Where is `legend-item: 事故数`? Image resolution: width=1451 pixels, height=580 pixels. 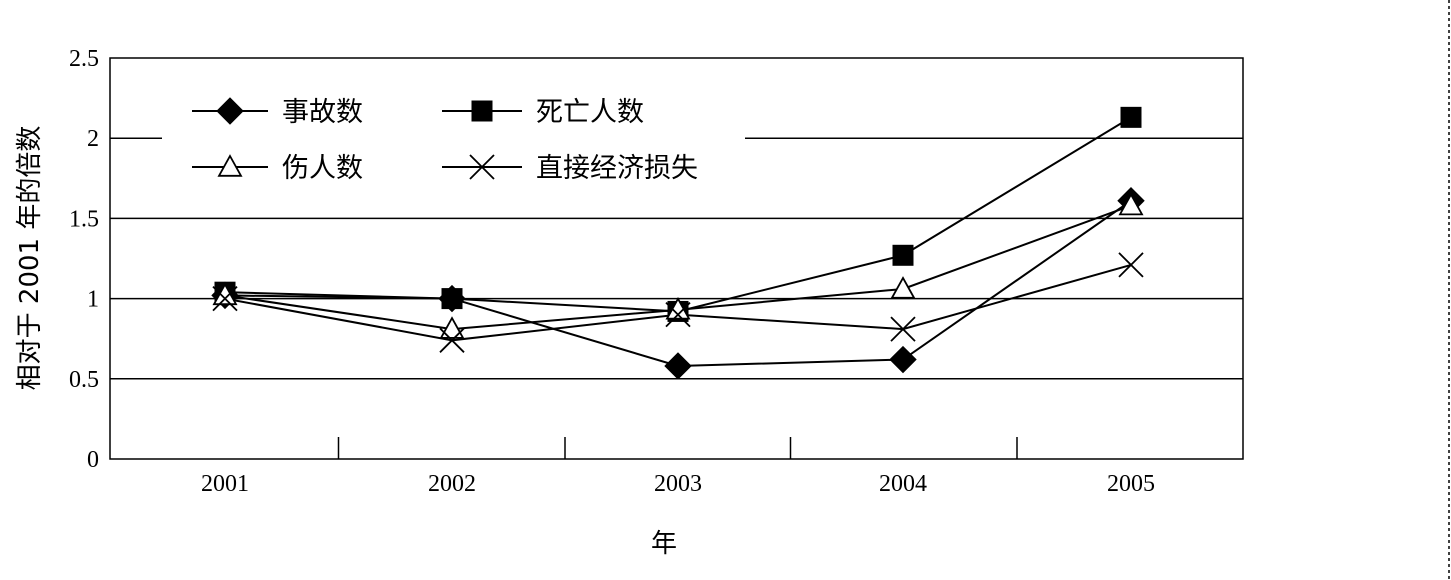
legend-item: 事故数 is located at coordinates (277, 112).